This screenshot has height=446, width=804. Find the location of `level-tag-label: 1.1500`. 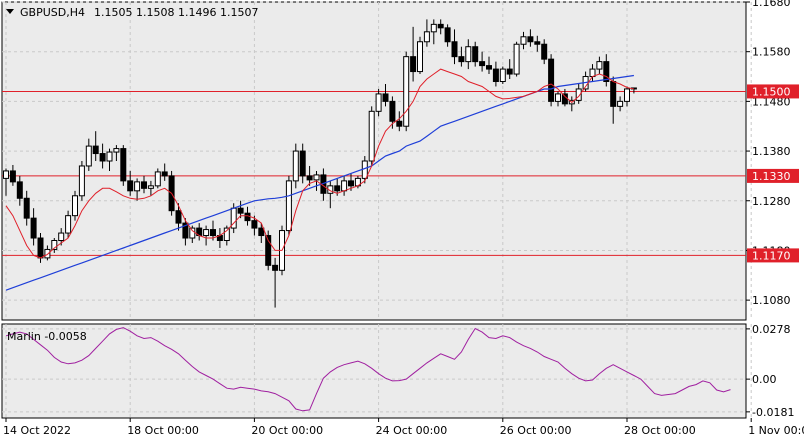

level-tag-label: 1.1500 is located at coordinates (771, 91).